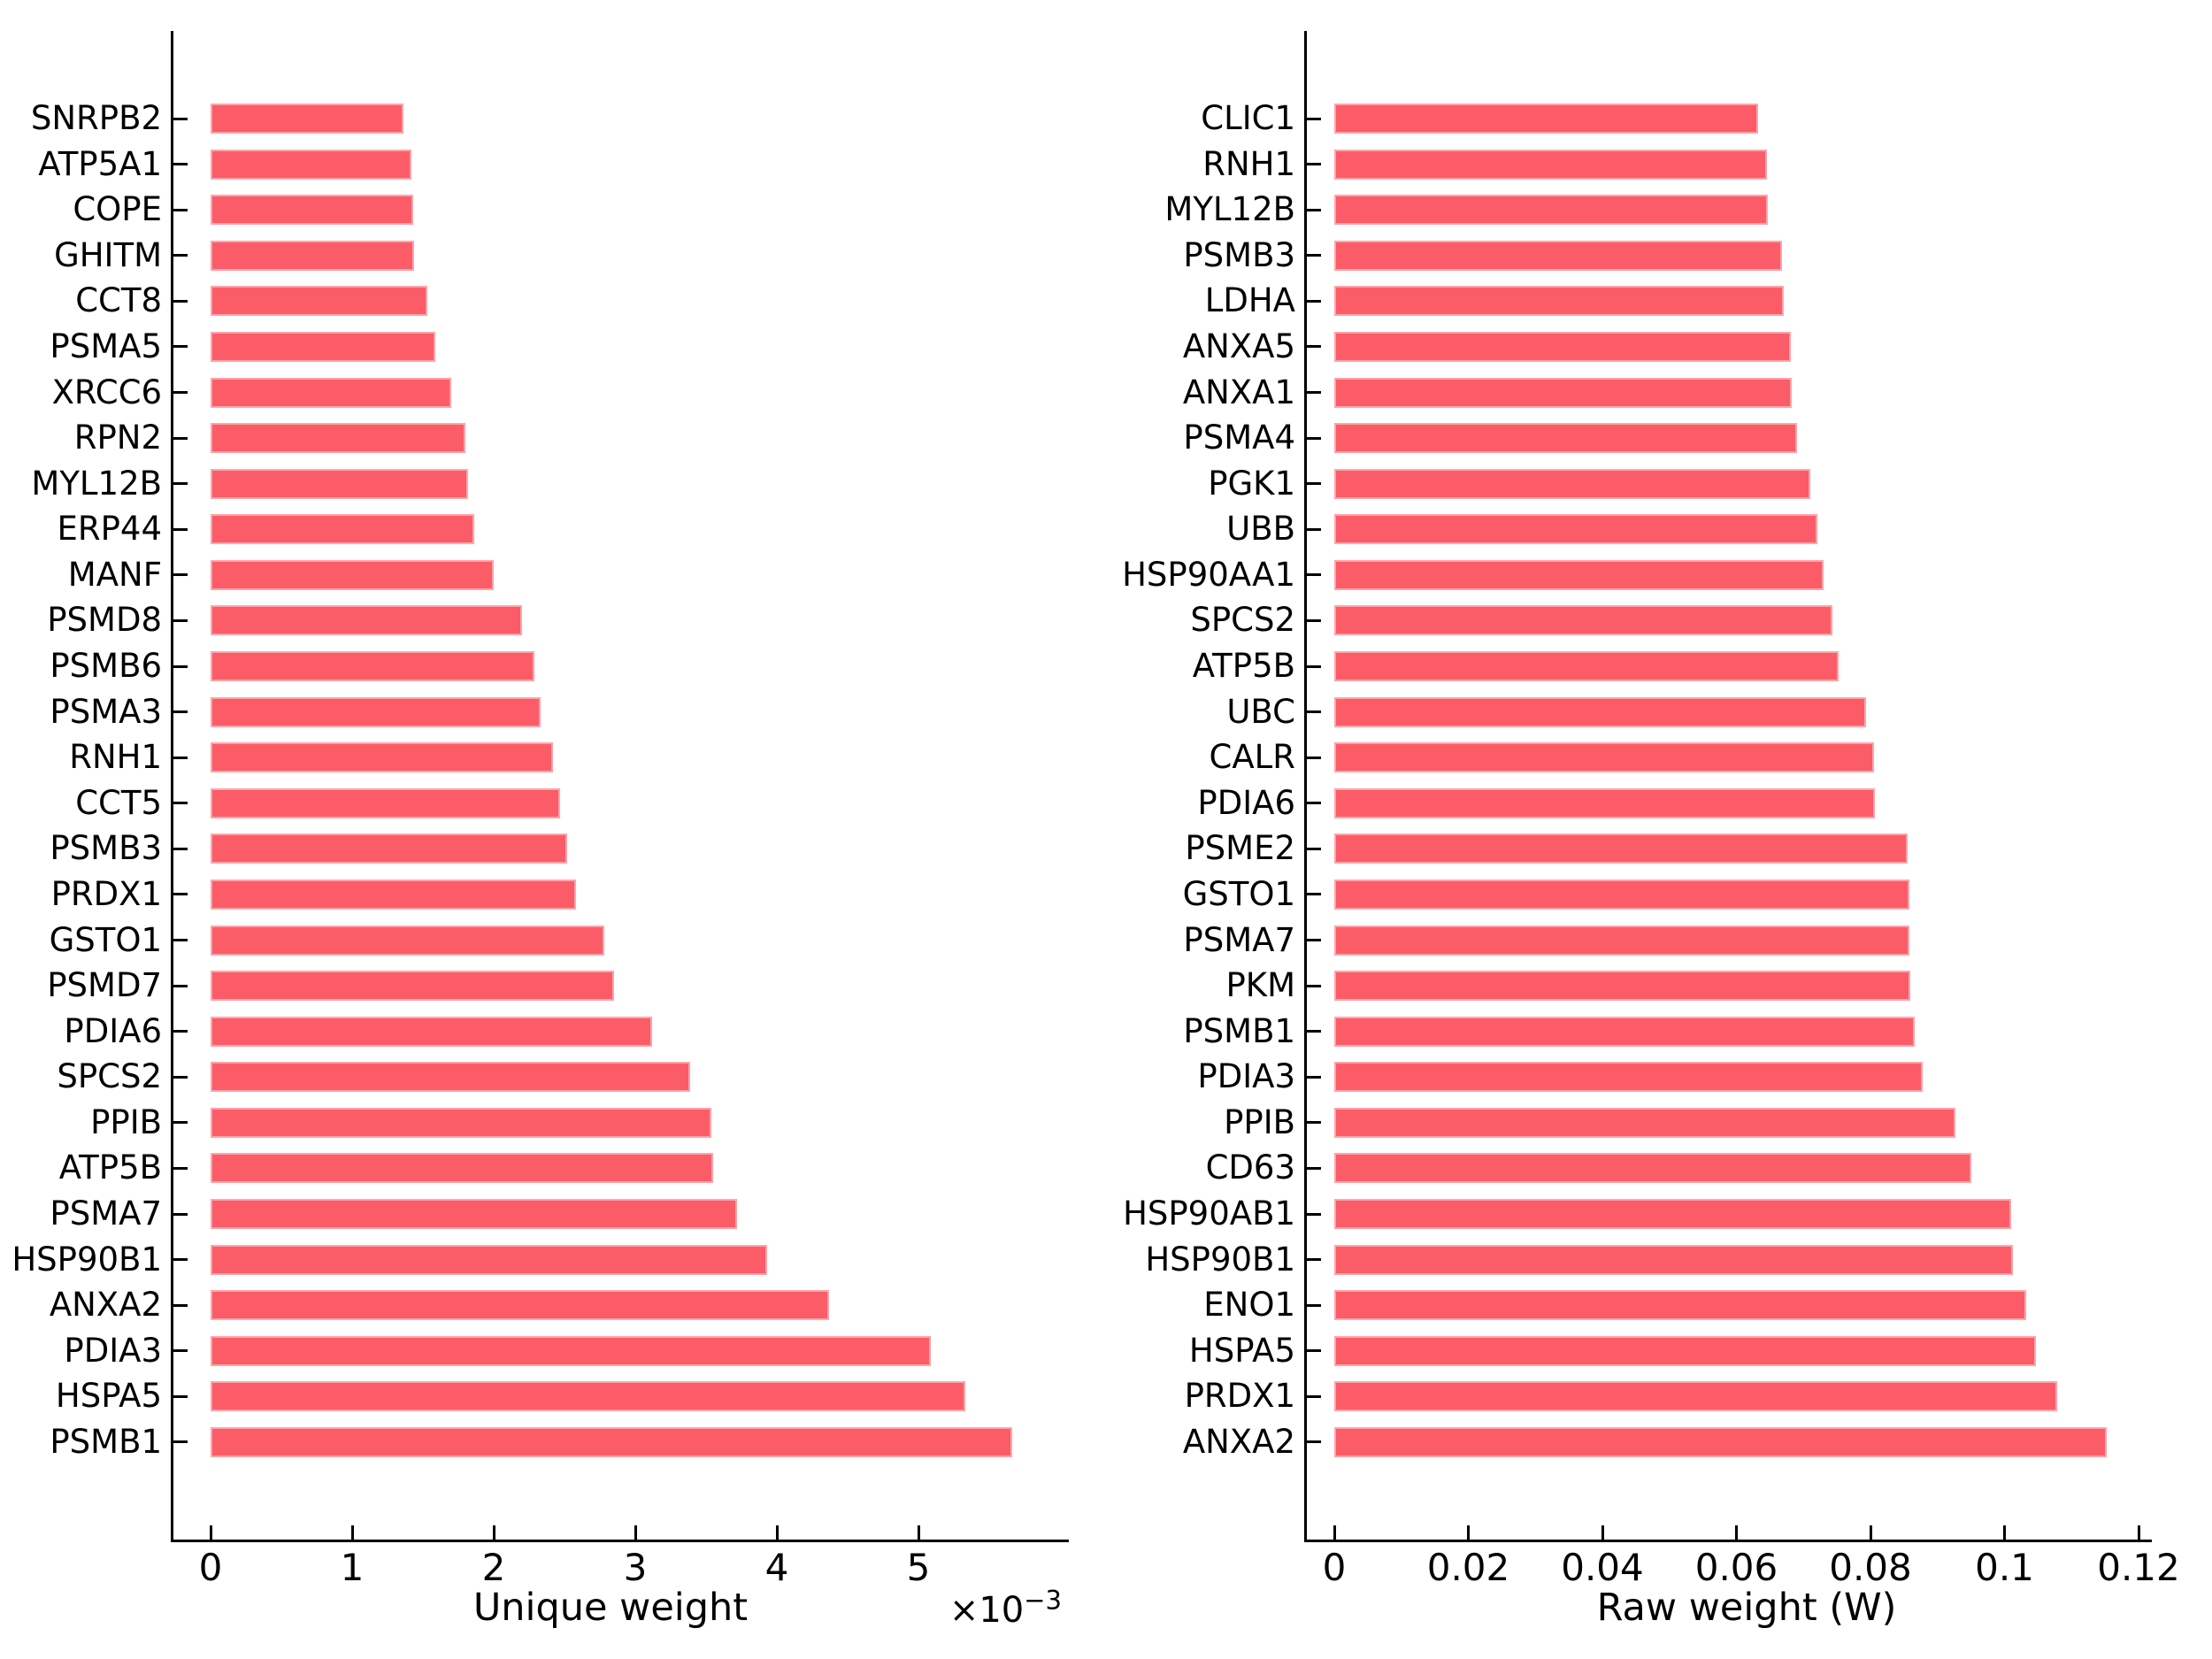  What do you see at coordinates (1728, 1541) in the screenshot?
I see `x-axis-spine` at bounding box center [1728, 1541].